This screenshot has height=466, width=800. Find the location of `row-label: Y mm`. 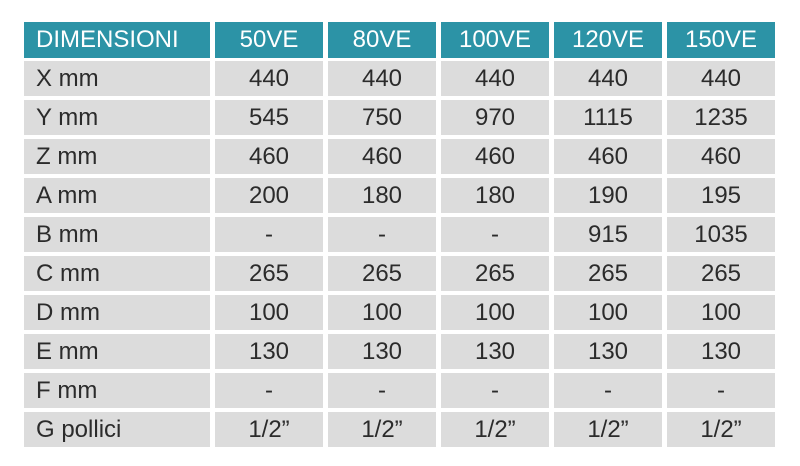

row-label: Y mm is located at coordinates (117, 117).